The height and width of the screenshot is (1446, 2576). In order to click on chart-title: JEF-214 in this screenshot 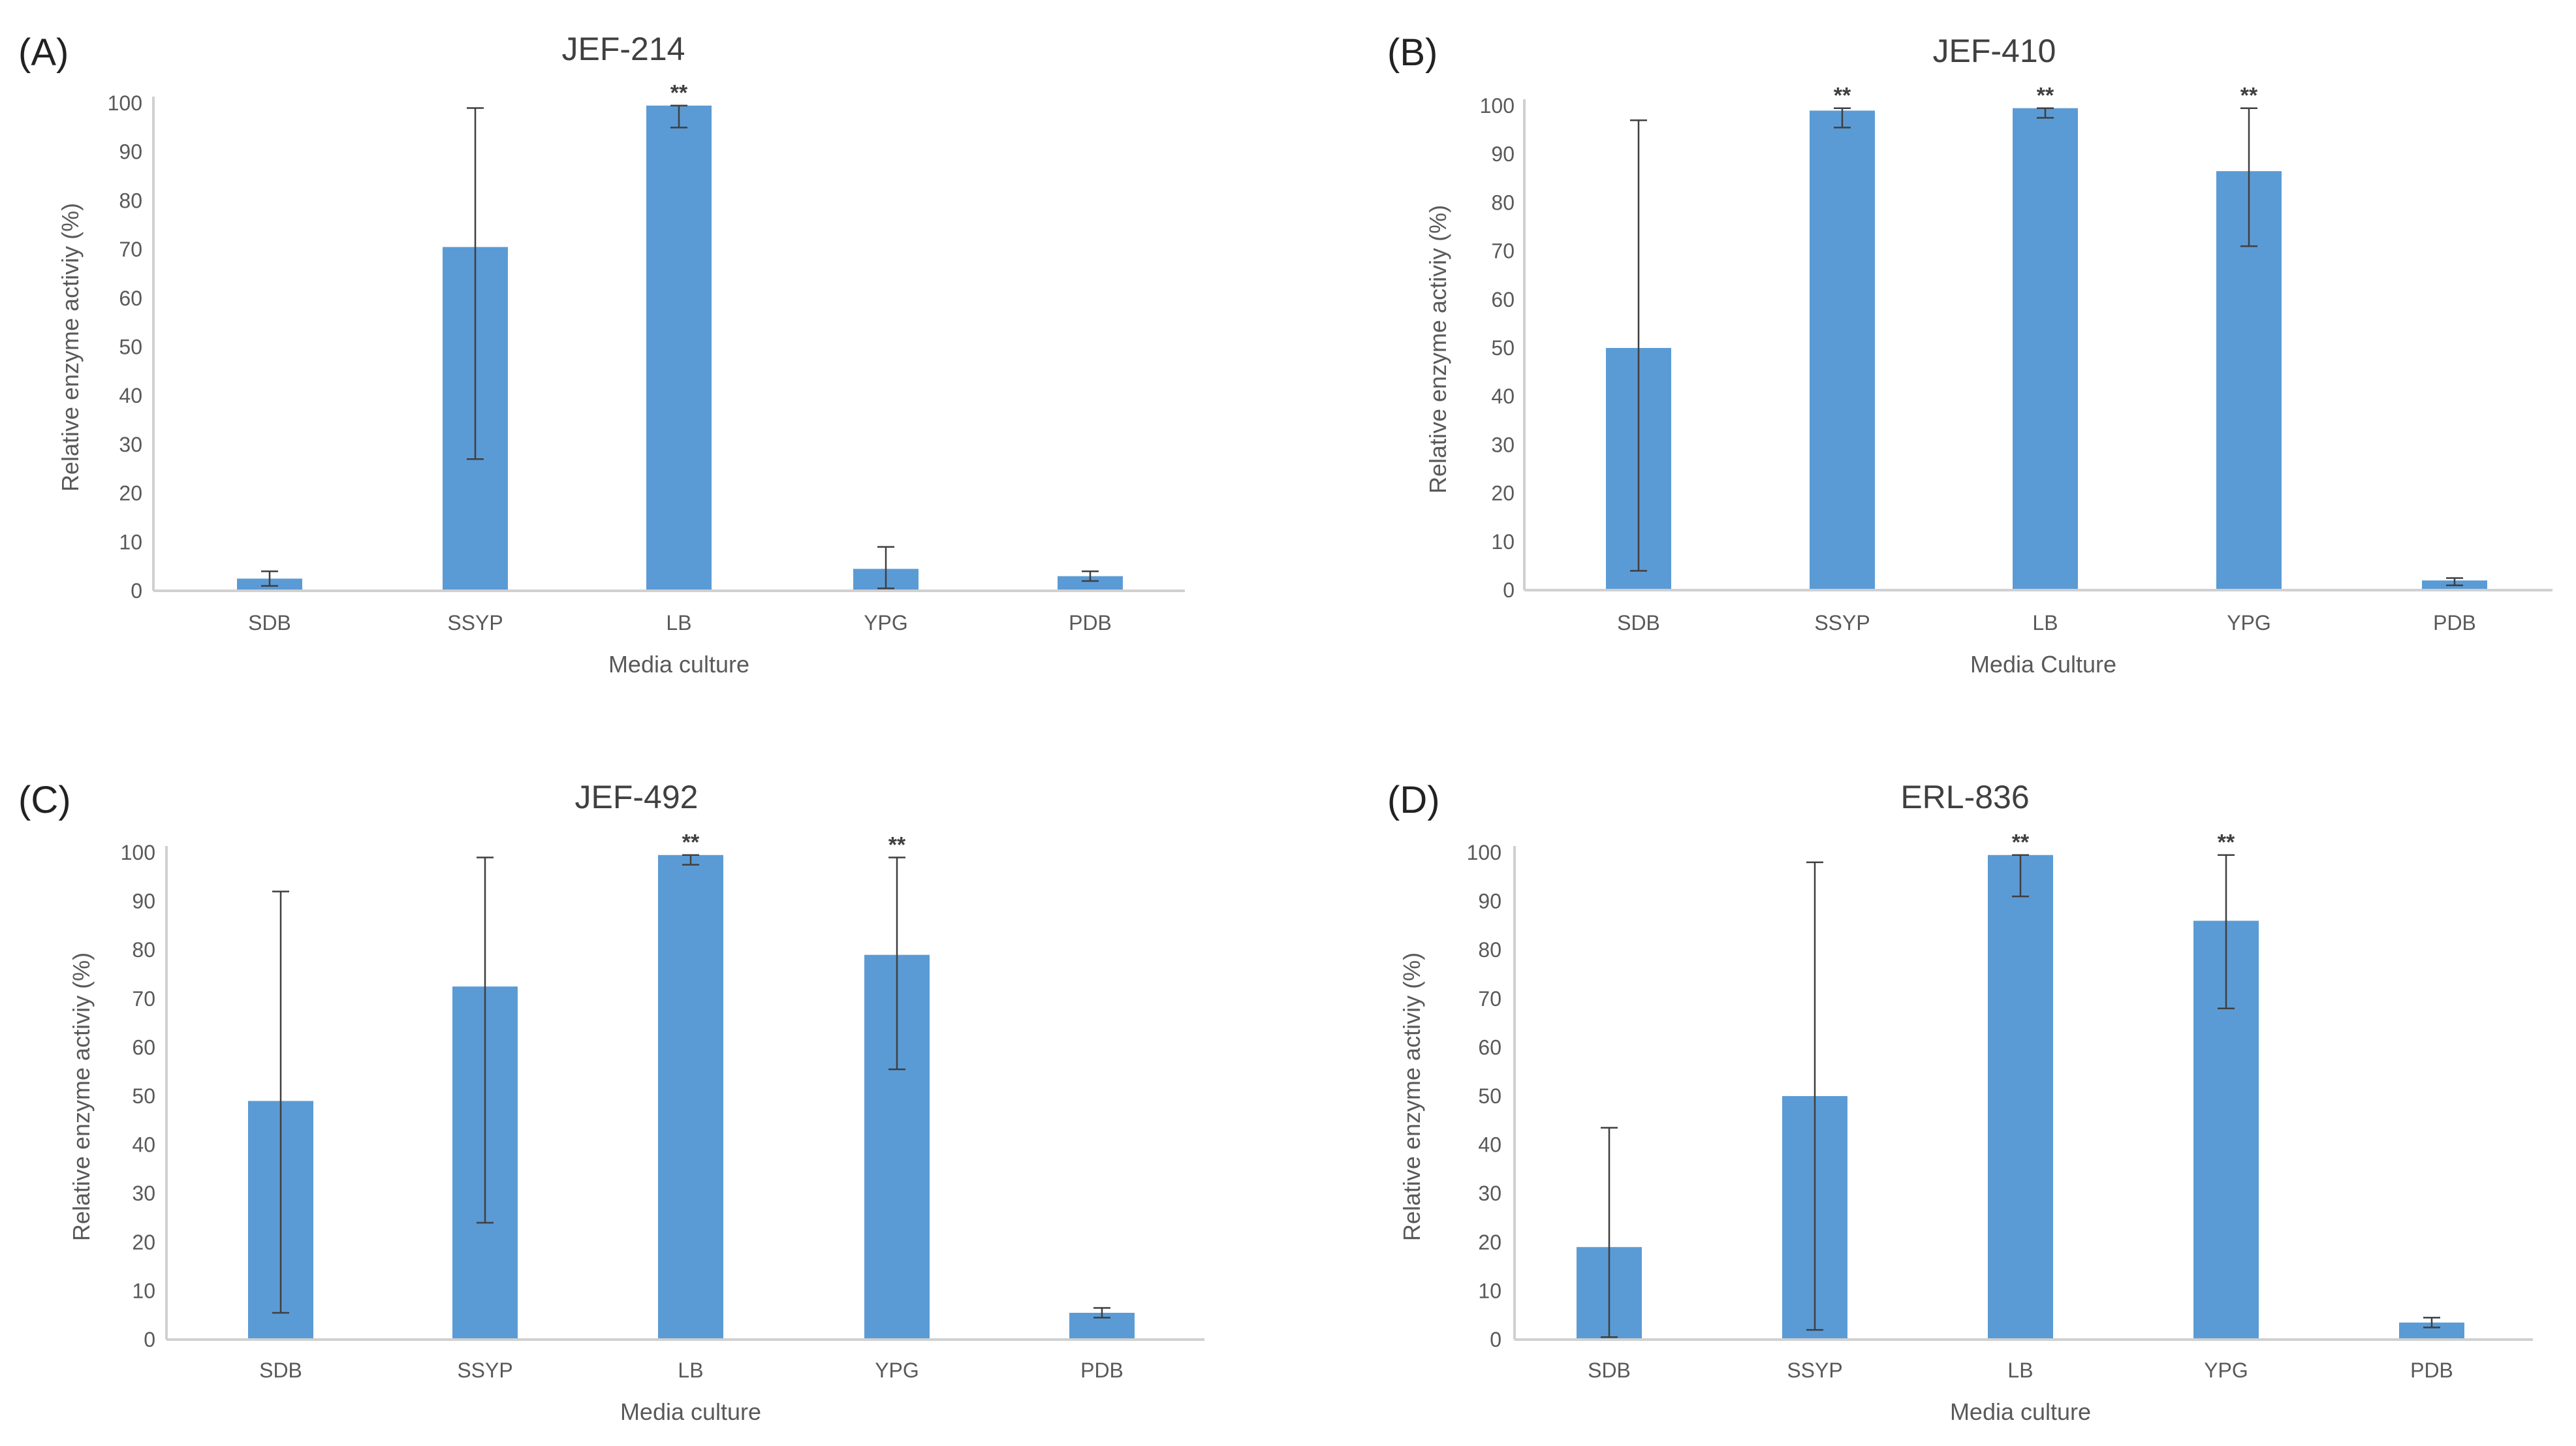, I will do `click(623, 49)`.